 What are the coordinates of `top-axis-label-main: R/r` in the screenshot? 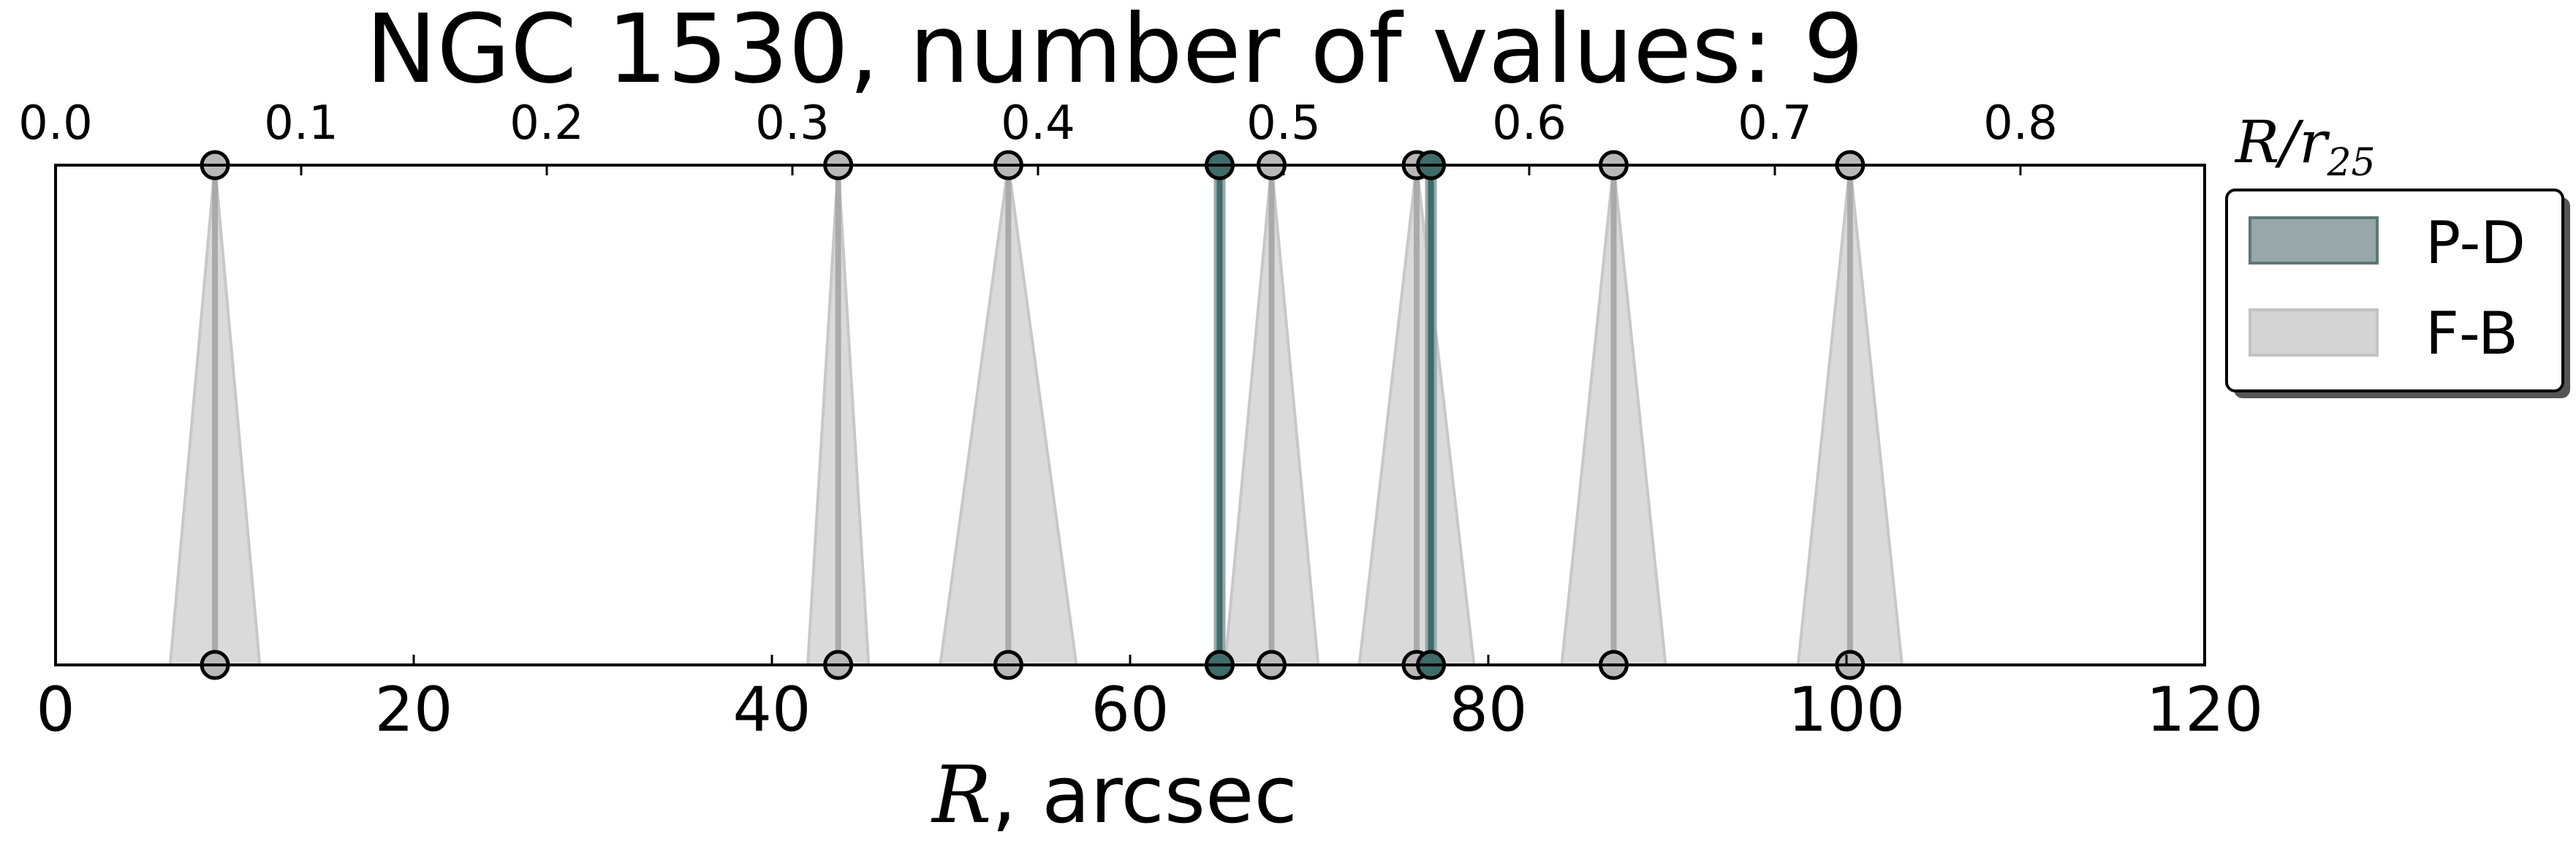 It's located at (2282, 142).